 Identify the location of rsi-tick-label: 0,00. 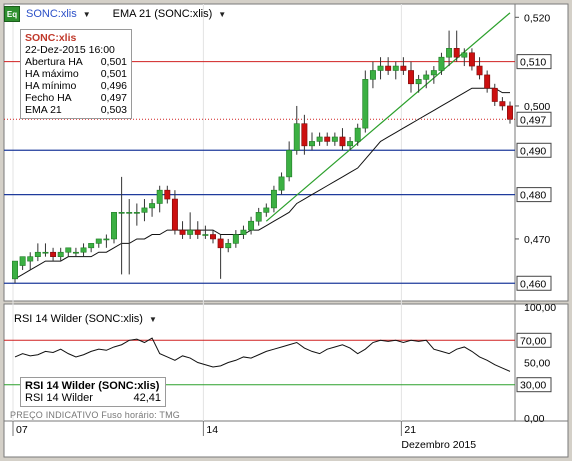
(534, 419).